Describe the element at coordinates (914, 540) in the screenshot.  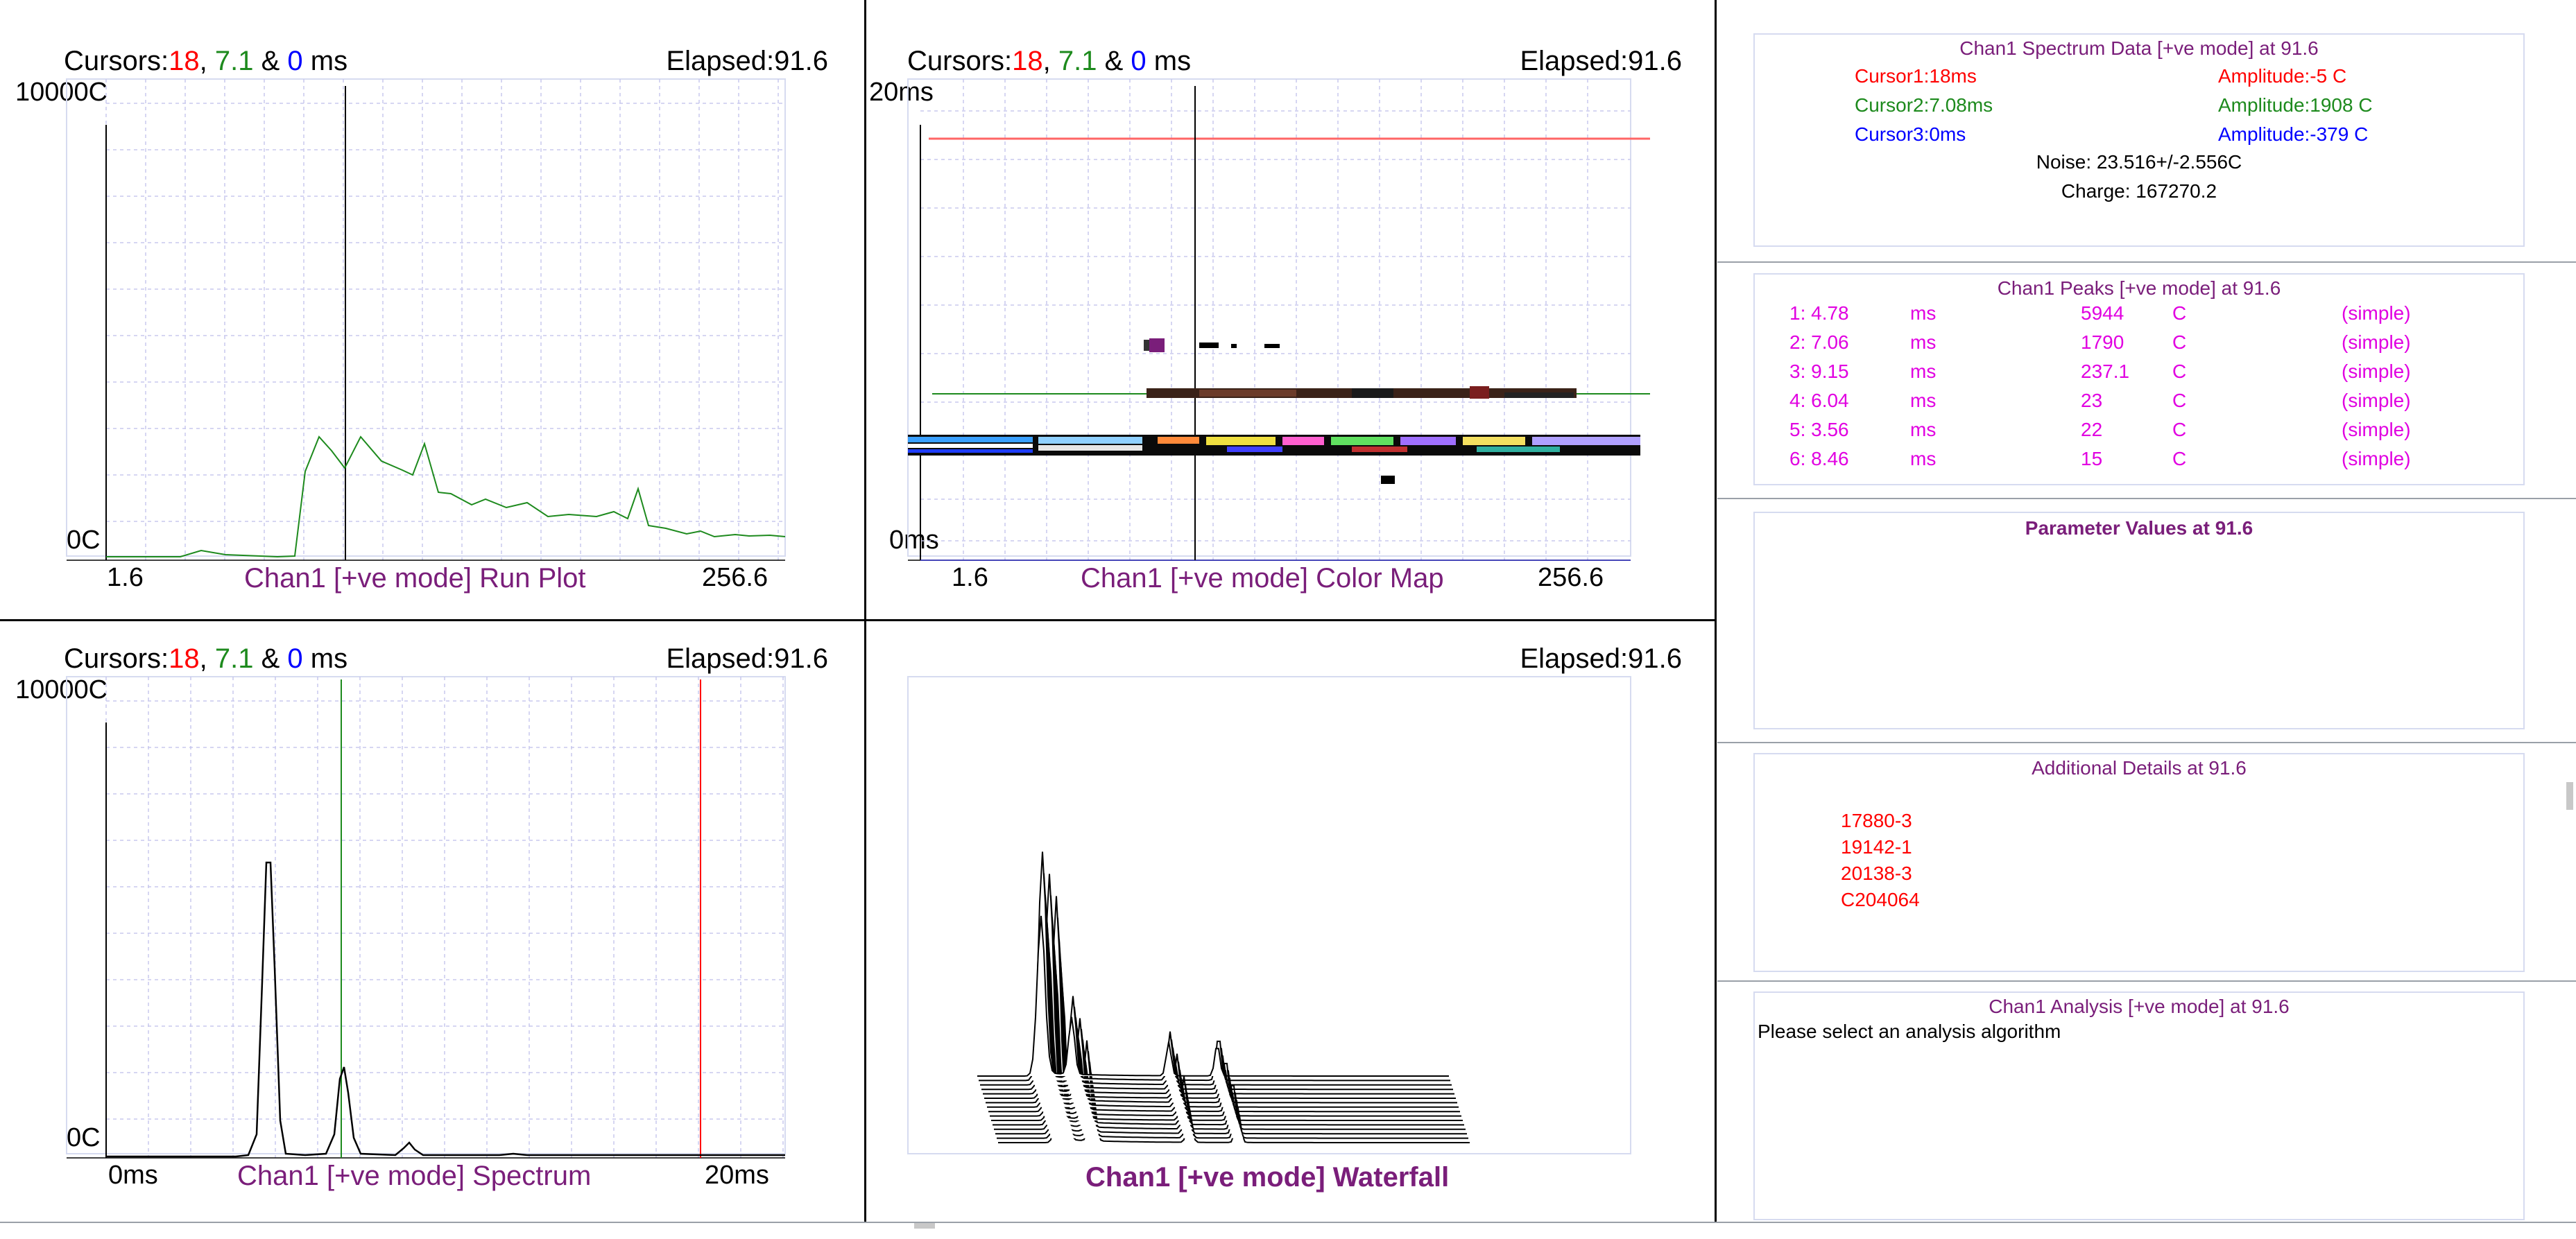
I see `color-map-ymin: 0ms` at that location.